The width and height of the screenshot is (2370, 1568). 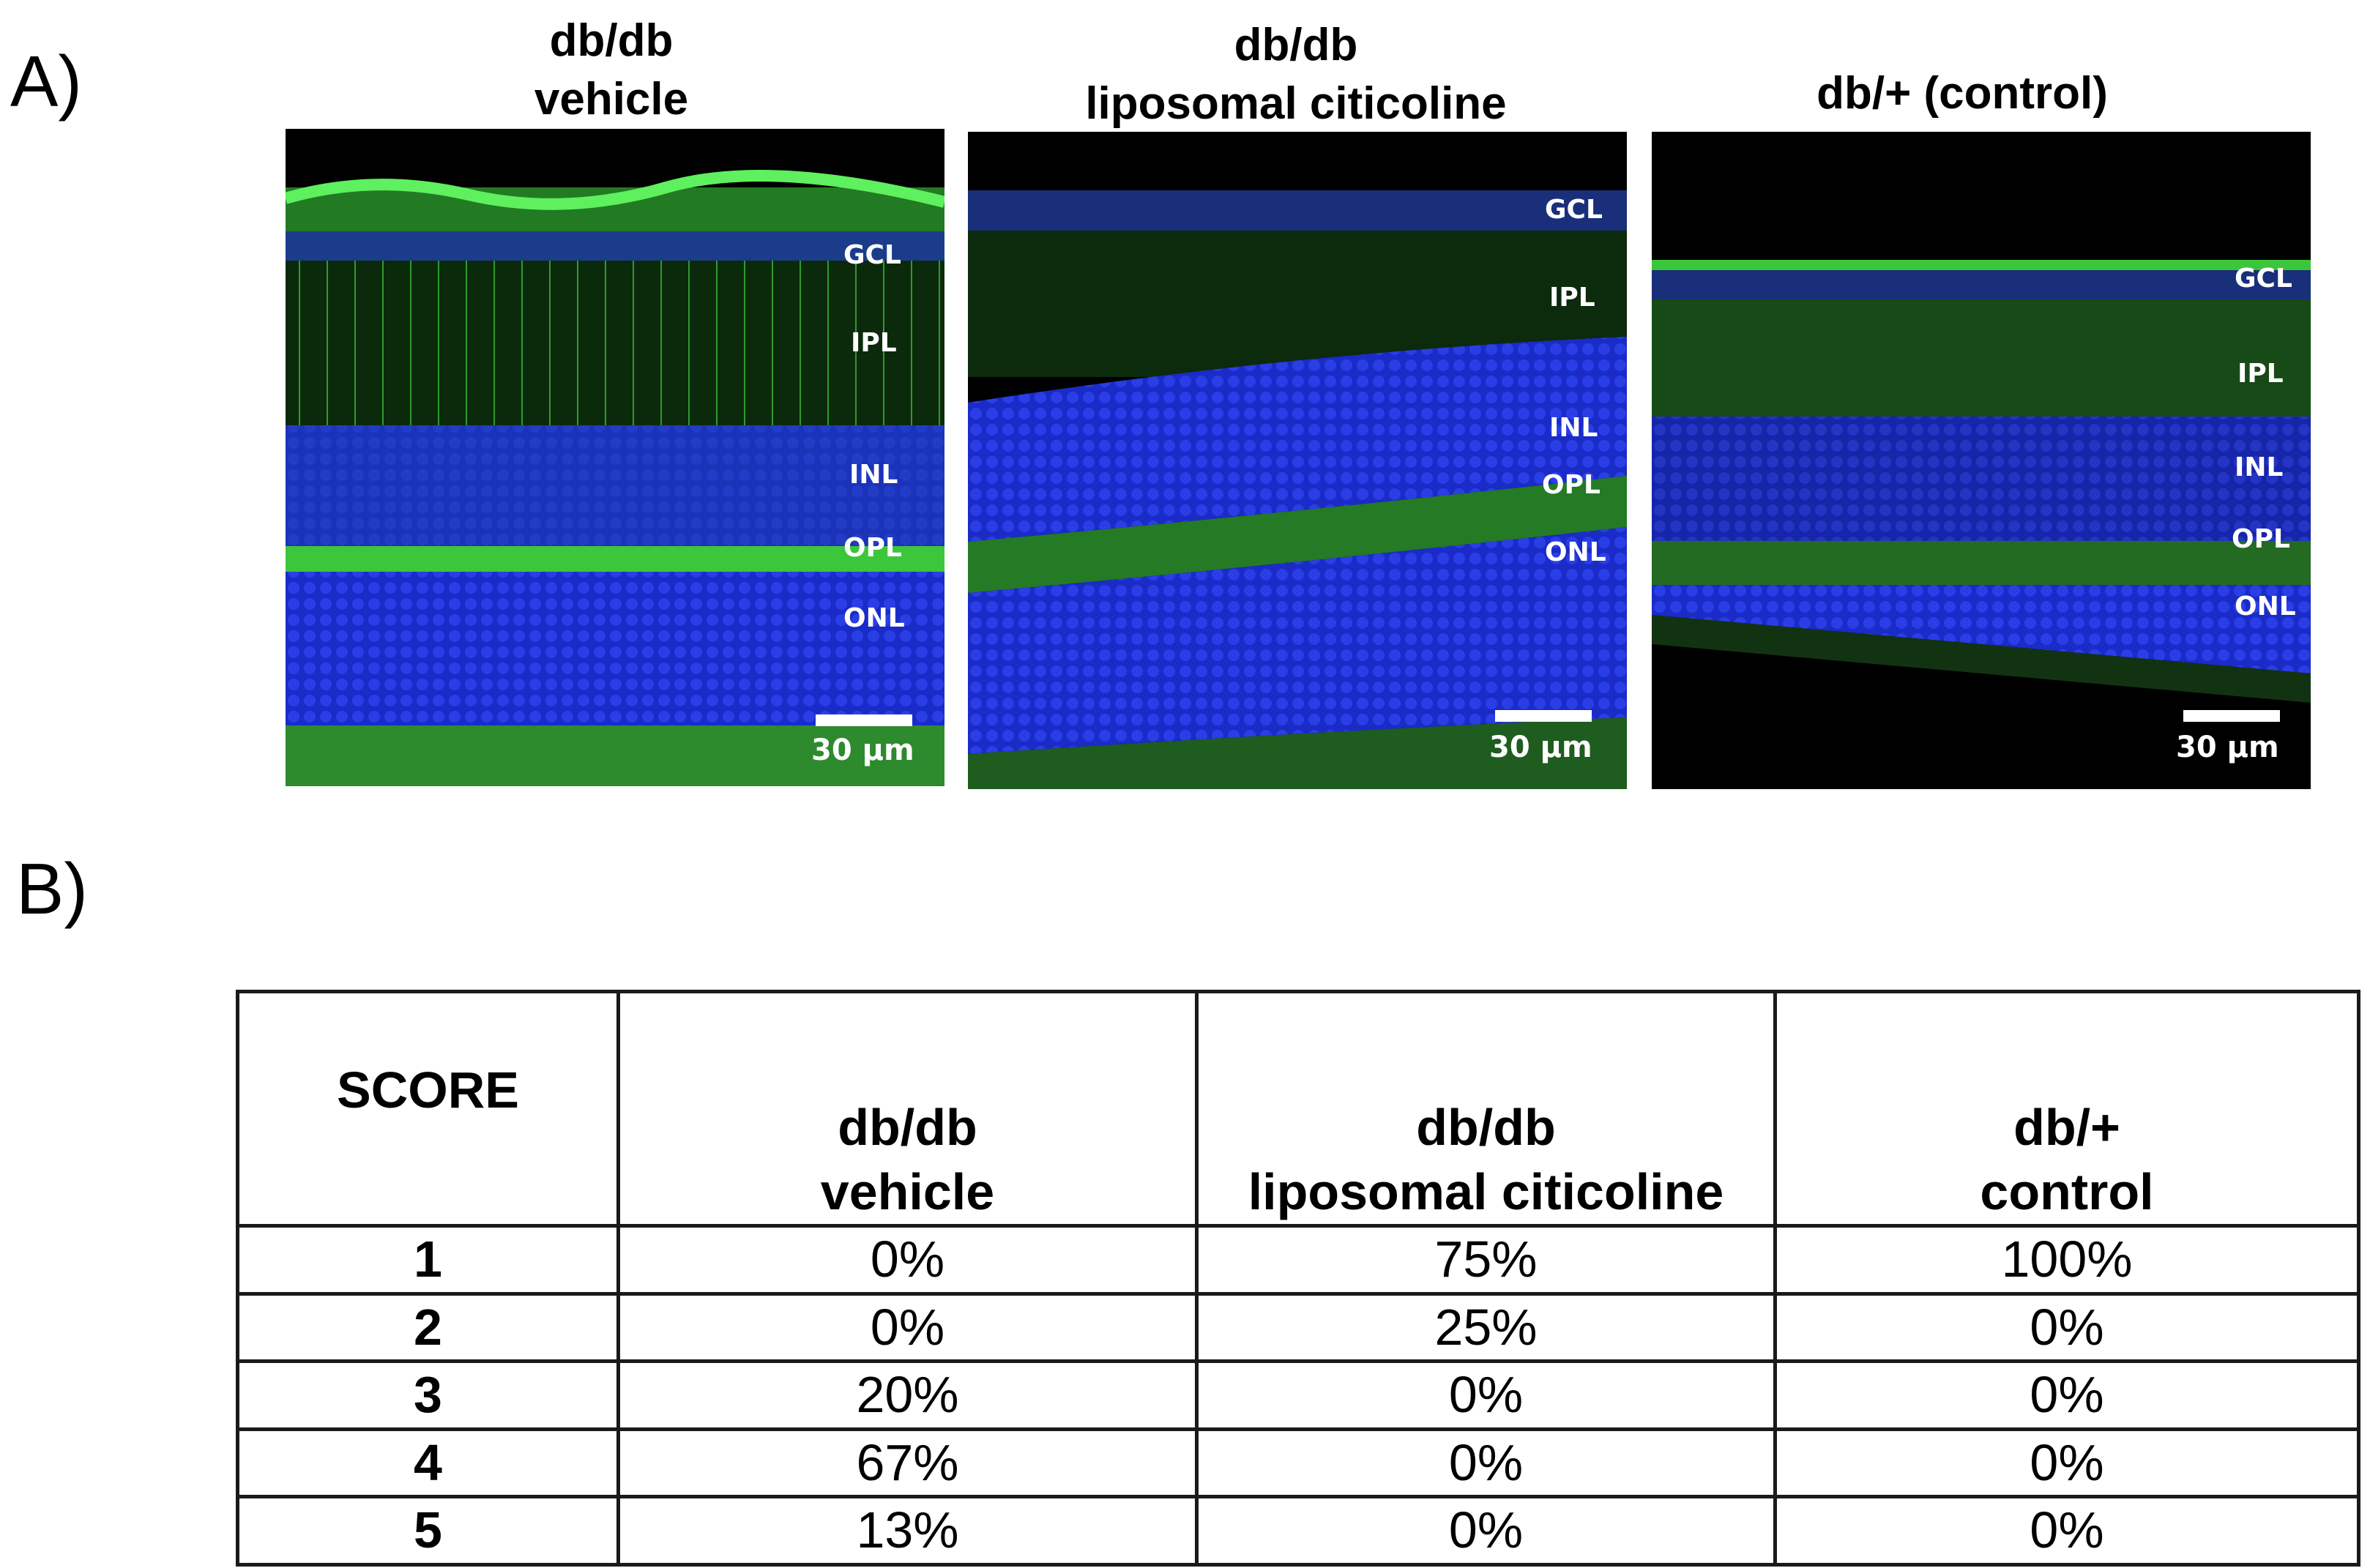 I want to click on vehicle-cell: 67%, so click(x=907, y=1462).